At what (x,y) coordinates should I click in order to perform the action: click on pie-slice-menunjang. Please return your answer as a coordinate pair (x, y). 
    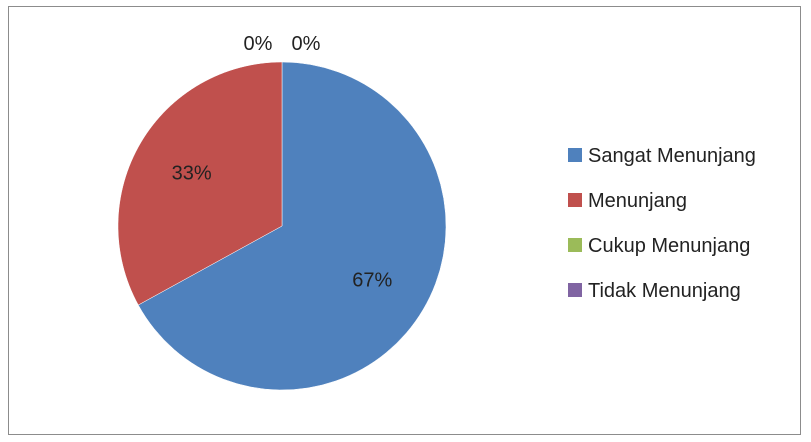
    Looking at the image, I should click on (200, 183).